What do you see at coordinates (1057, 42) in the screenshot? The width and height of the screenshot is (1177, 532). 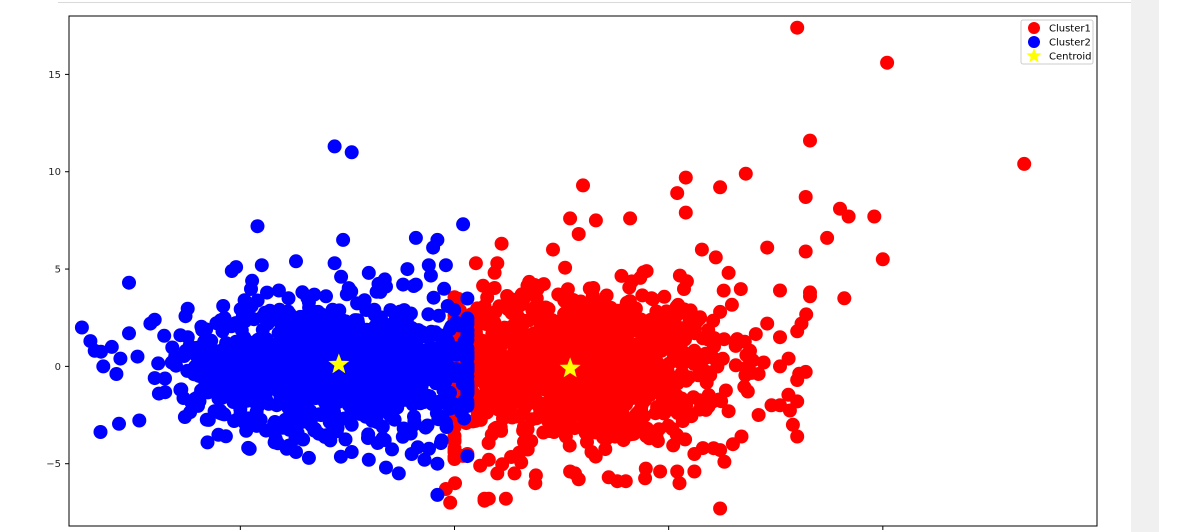 I see `legend: Cluster1 Cluster2 Centroid` at bounding box center [1057, 42].